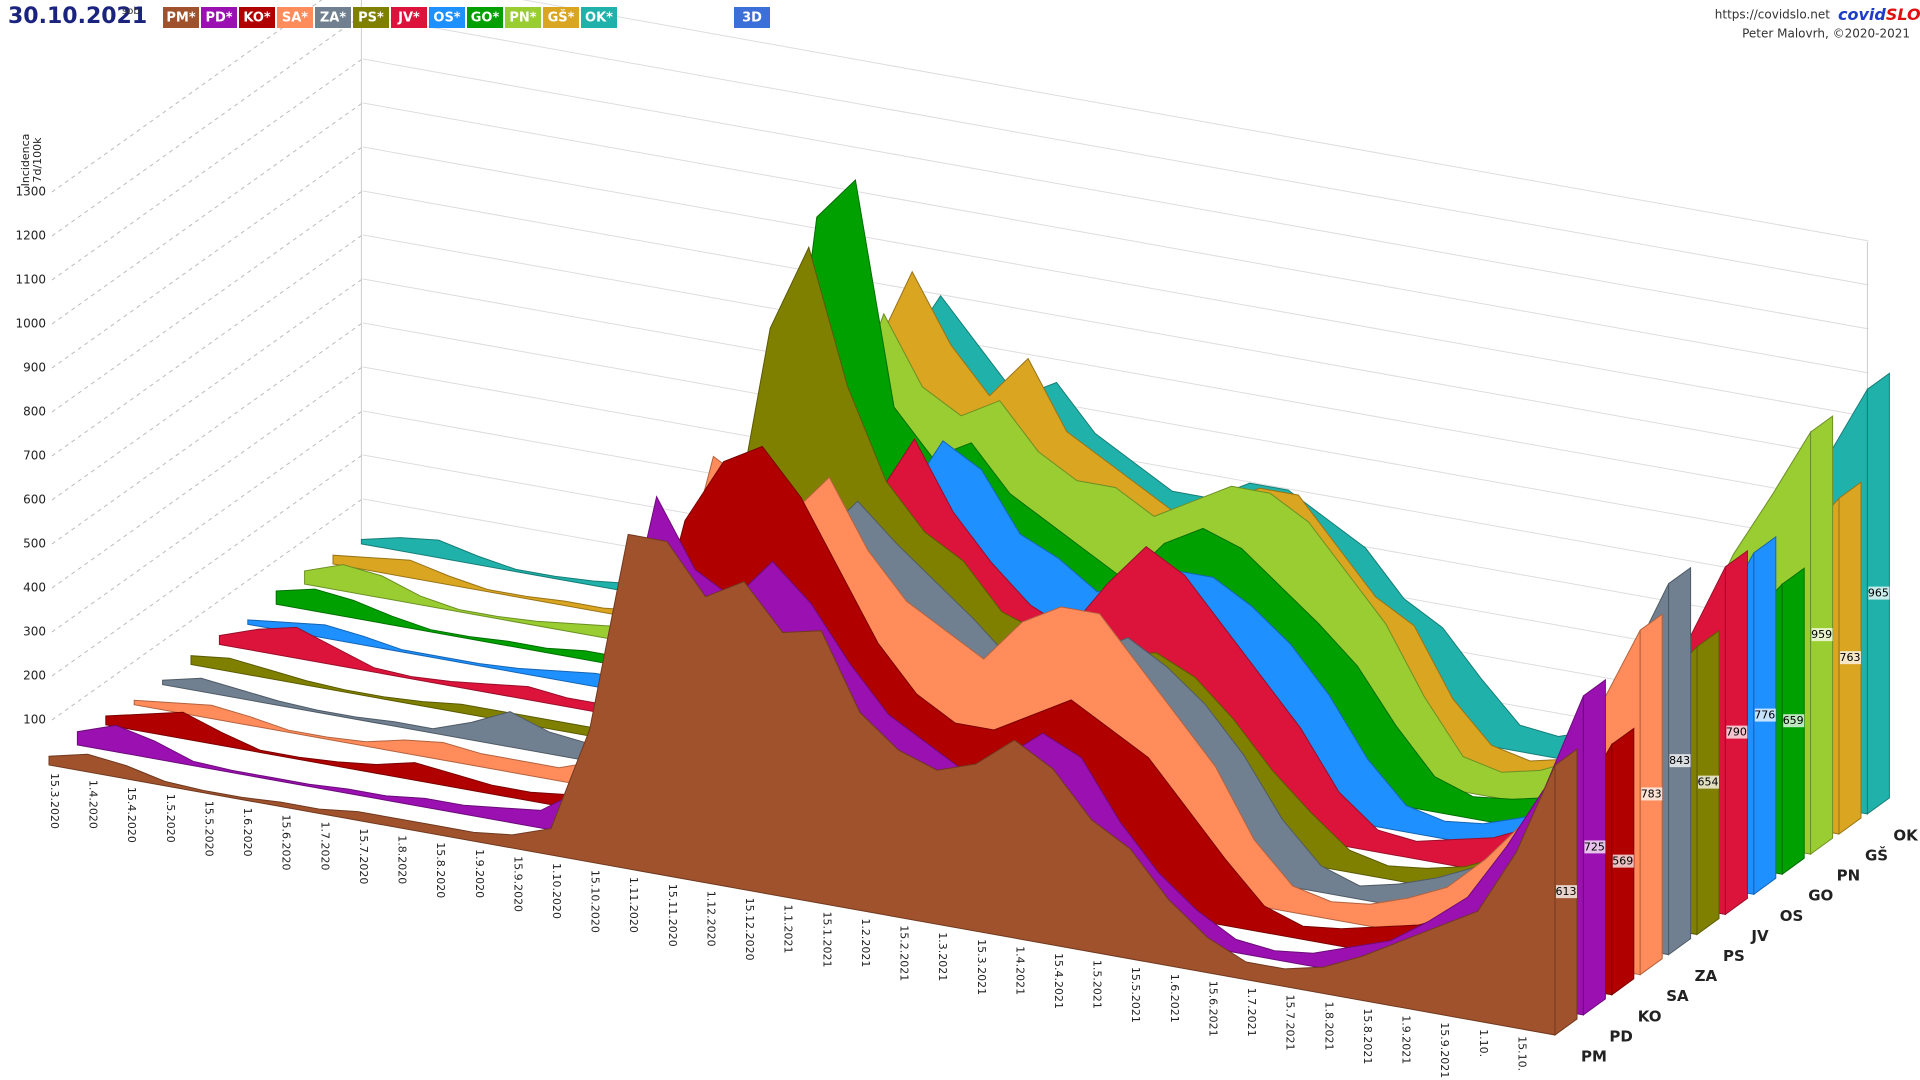 This screenshot has height=1080, width=1920. I want to click on legend-button-label: SA*, so click(295, 18).